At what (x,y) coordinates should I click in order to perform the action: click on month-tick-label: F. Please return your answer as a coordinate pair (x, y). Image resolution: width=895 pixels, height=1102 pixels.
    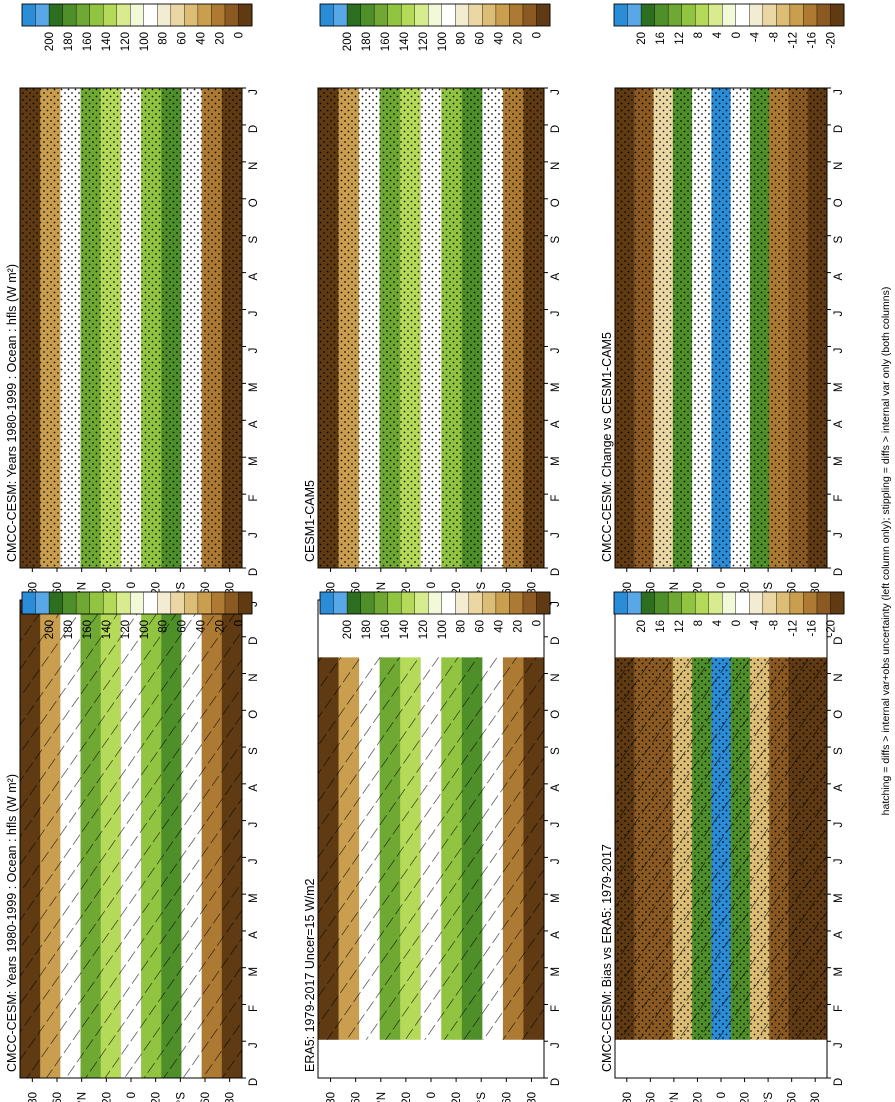
    Looking at the image, I should click on (839, 1008).